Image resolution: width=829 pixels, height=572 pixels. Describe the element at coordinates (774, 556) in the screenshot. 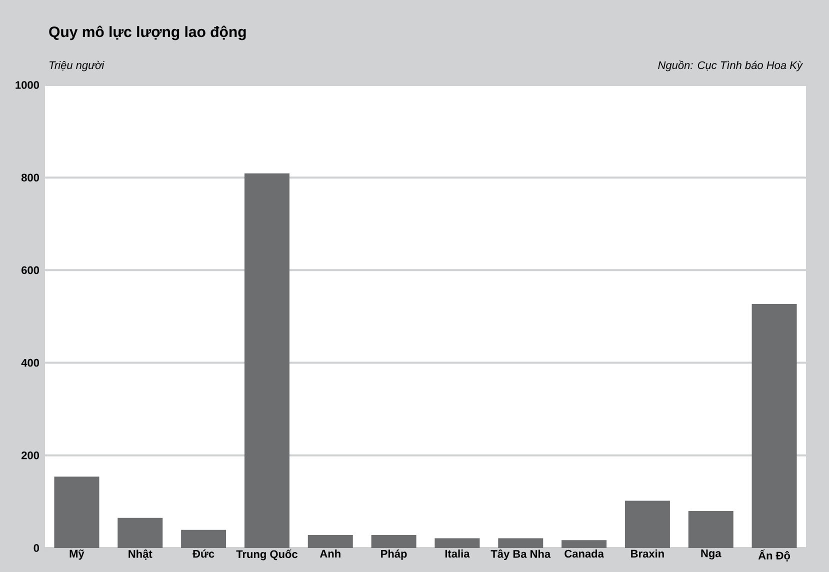

I see `x-tick-label: Ấn Độ` at that location.